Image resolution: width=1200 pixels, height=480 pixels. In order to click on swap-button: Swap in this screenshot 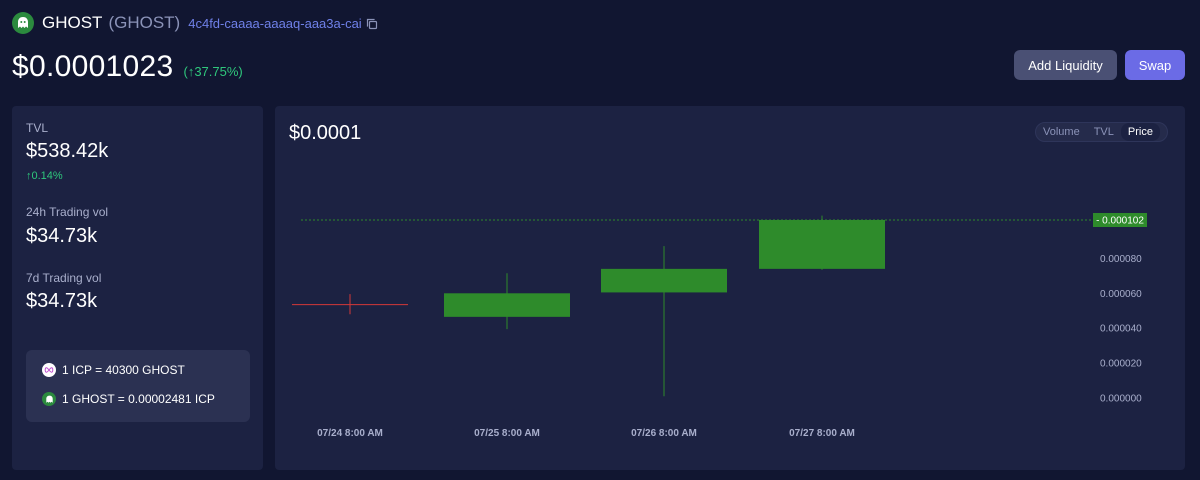, I will do `click(1155, 65)`.